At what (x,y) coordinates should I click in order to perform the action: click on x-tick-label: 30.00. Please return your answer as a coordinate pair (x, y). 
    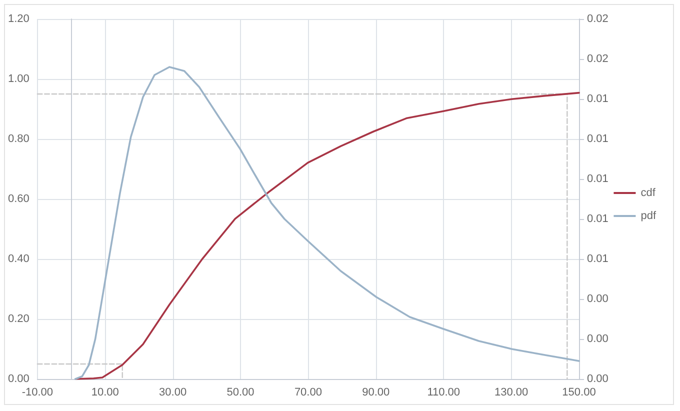
    Looking at the image, I should click on (173, 392).